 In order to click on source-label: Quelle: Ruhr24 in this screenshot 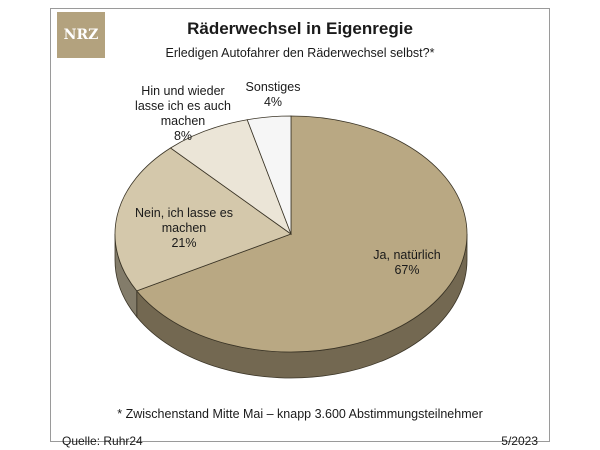, I will do `click(102, 441)`.